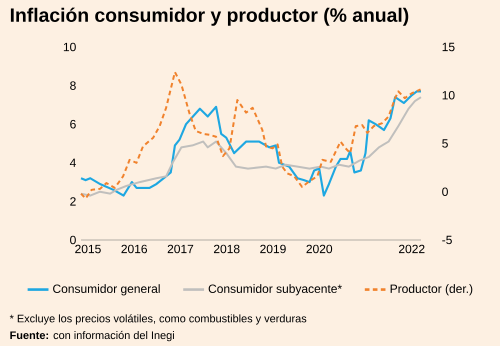  Describe the element at coordinates (431, 290) in the screenshot. I see `legend-label: Productor (der.)` at that location.